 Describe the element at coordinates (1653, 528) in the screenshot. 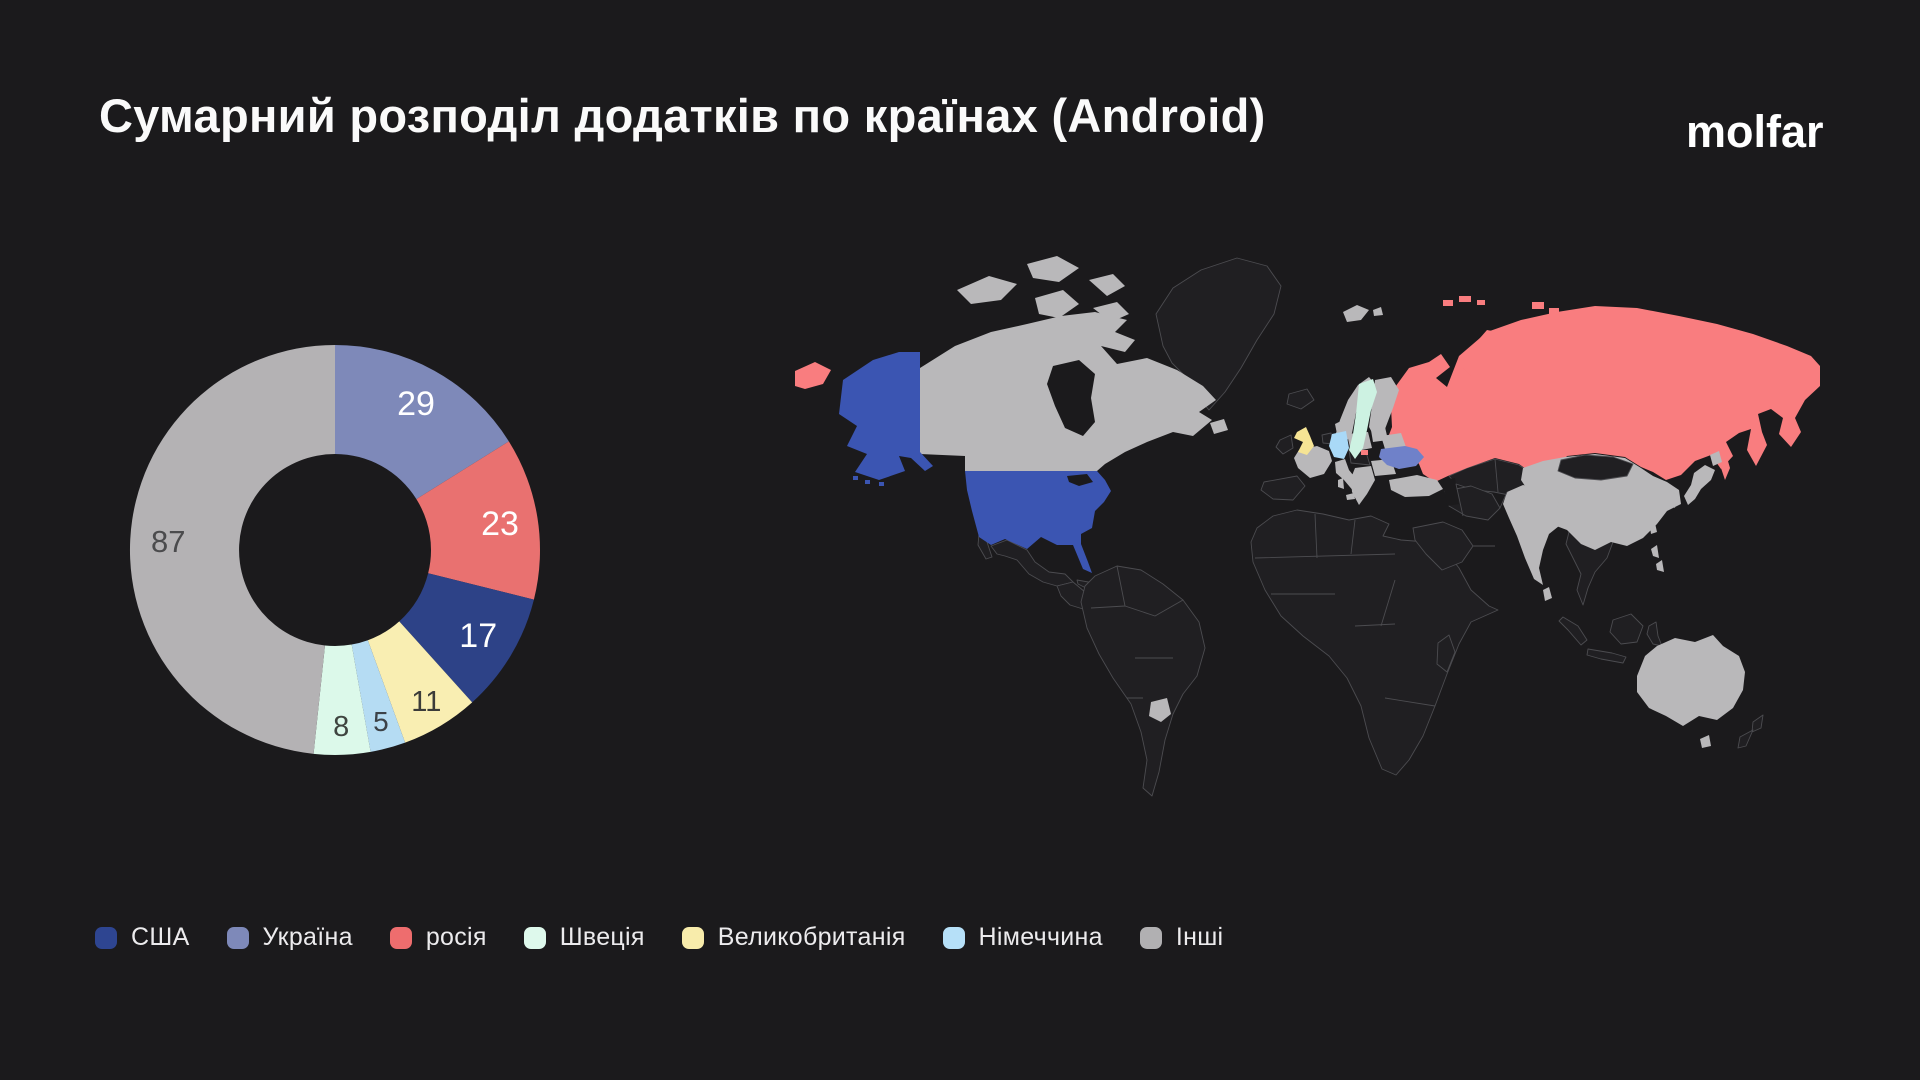

I see `island-taiwan` at that location.